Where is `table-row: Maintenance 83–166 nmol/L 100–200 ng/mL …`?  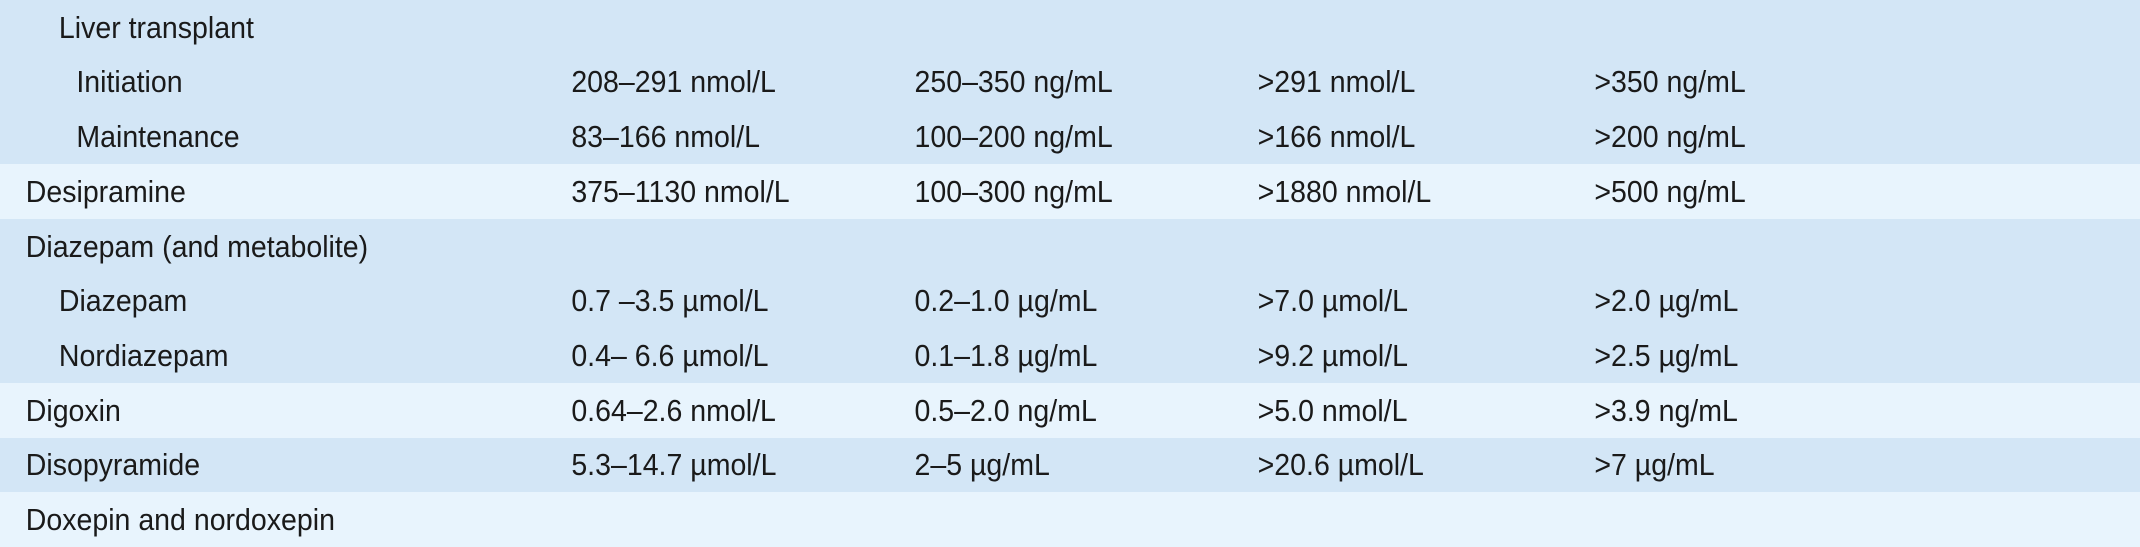
table-row: Maintenance 83–166 nmol/L 100–200 ng/mL … is located at coordinates (1070, 136).